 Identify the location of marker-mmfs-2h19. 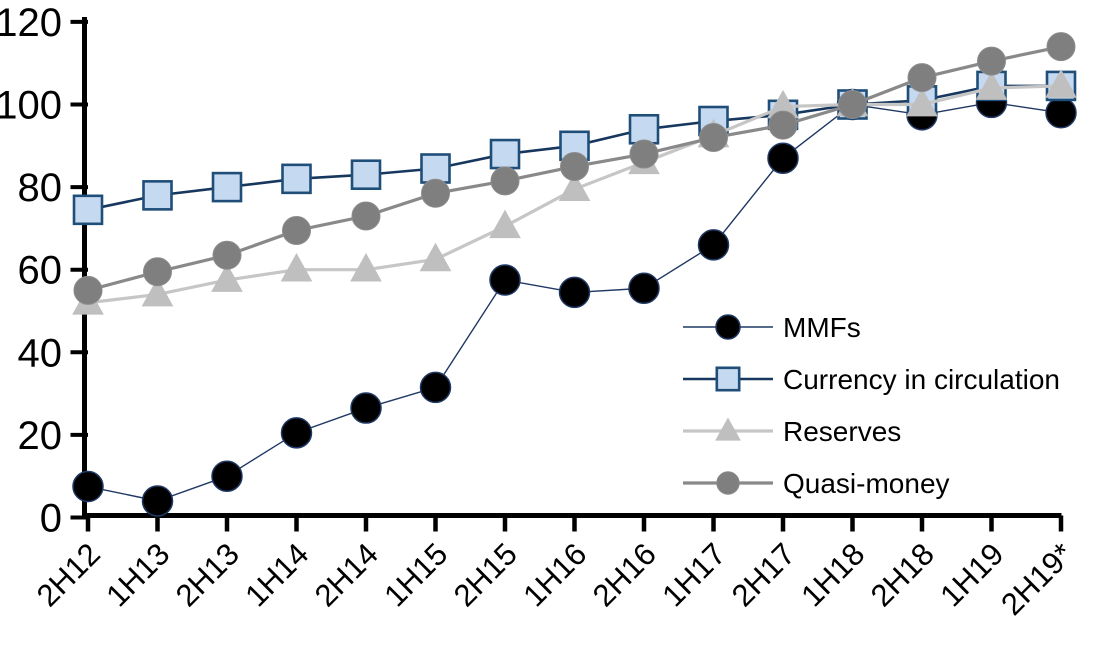
(1061, 113).